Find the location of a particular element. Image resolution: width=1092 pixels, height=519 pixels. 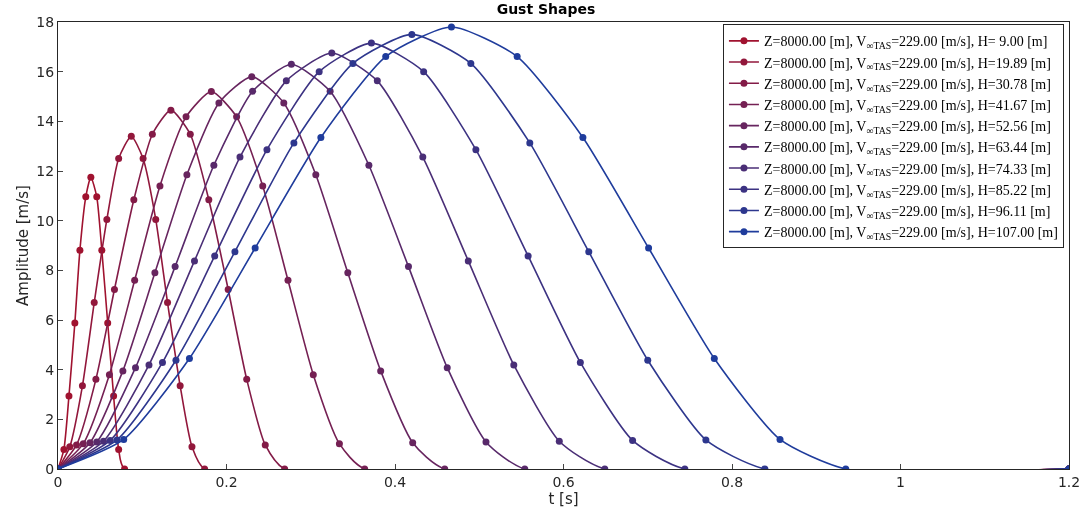

x-tick-label: 1.2 is located at coordinates (1069, 481).